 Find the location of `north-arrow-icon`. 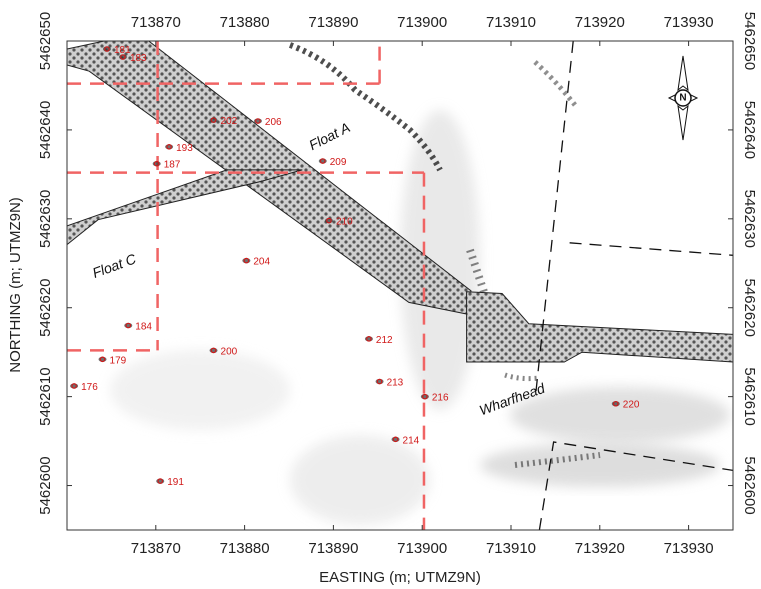

north-arrow-icon is located at coordinates (683, 73).